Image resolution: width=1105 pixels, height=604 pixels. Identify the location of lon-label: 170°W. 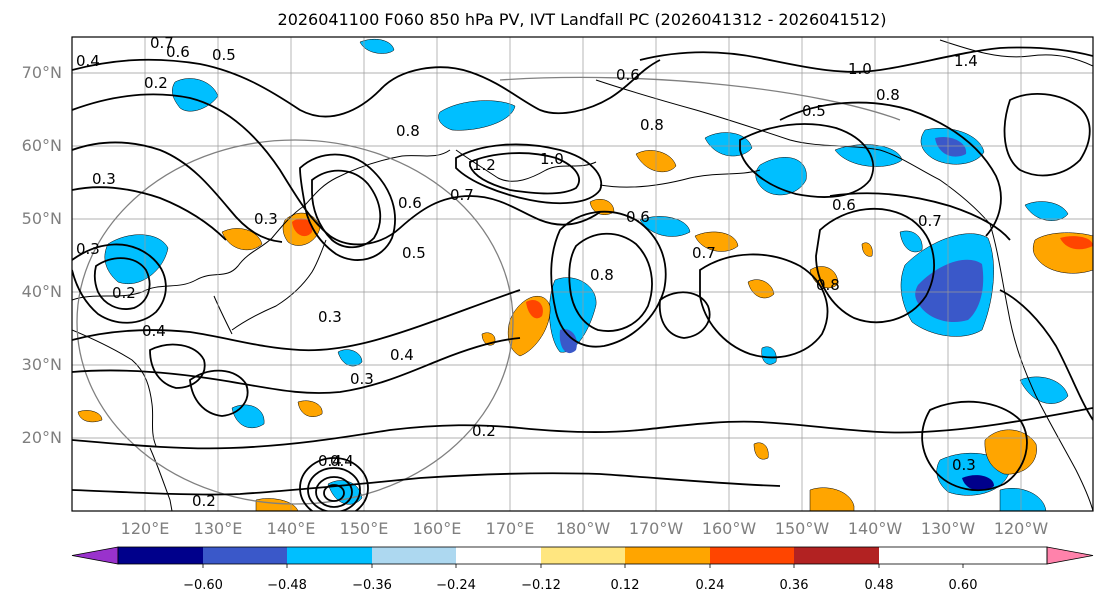
(656, 528).